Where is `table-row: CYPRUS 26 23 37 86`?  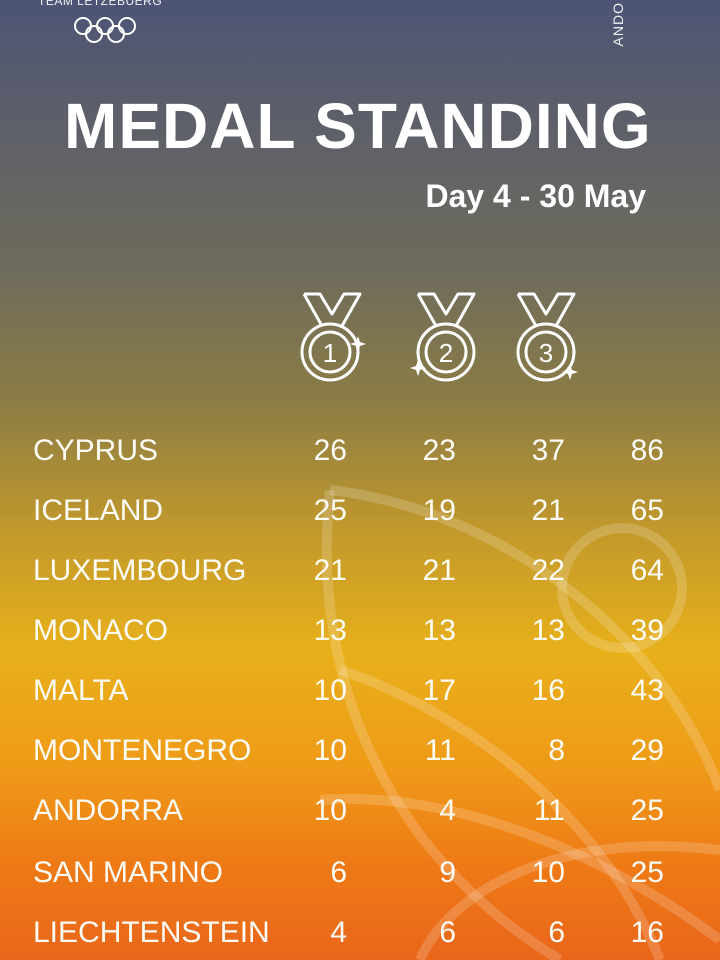
table-row: CYPRUS 26 23 37 86 is located at coordinates (360, 451).